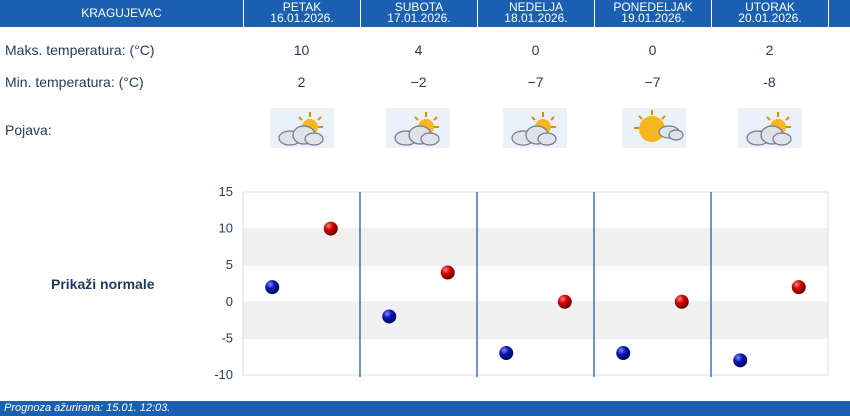 The height and width of the screenshot is (416, 850). I want to click on min-temp-value: -8, so click(769, 82).